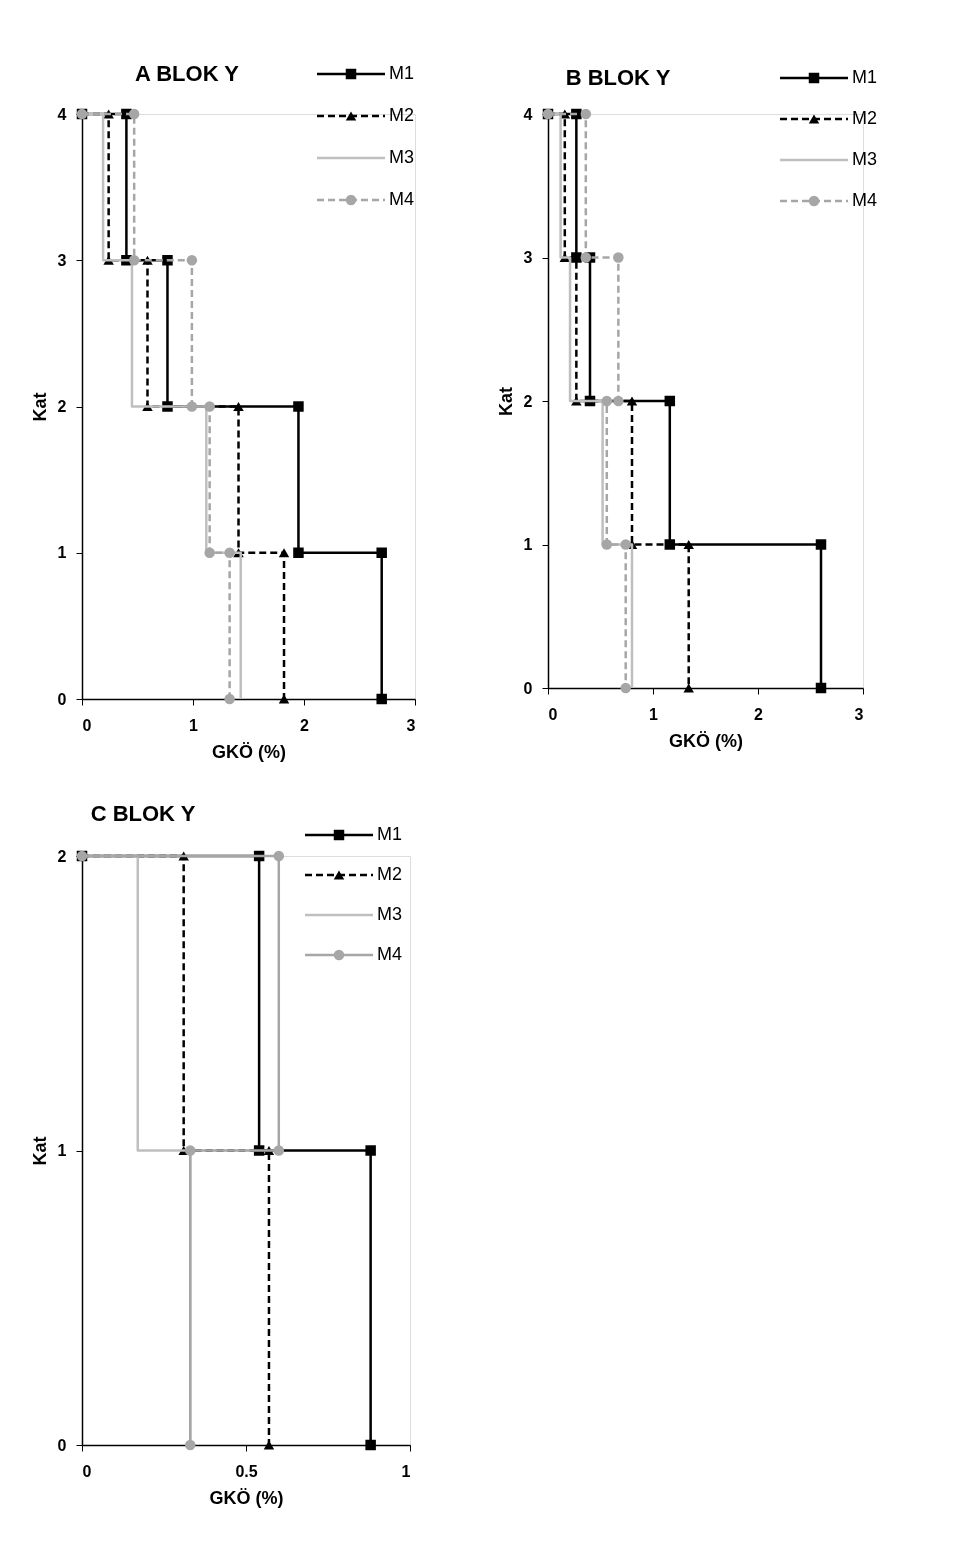 The height and width of the screenshot is (1552, 955). What do you see at coordinates (143, 813) in the screenshot?
I see `chart-title: C BLOK Y` at bounding box center [143, 813].